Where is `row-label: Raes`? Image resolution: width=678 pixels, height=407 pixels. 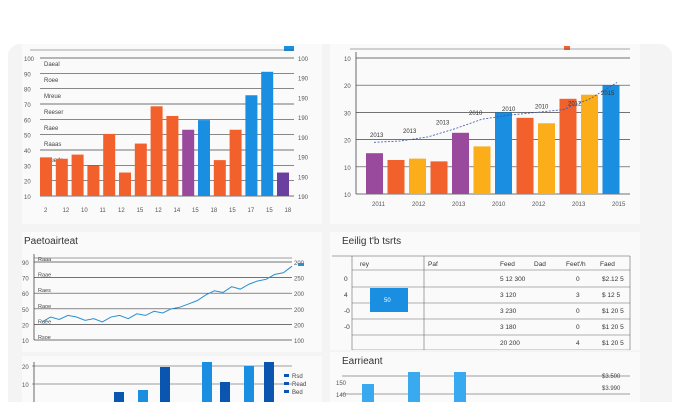 row-label: Raes is located at coordinates (44, 291).